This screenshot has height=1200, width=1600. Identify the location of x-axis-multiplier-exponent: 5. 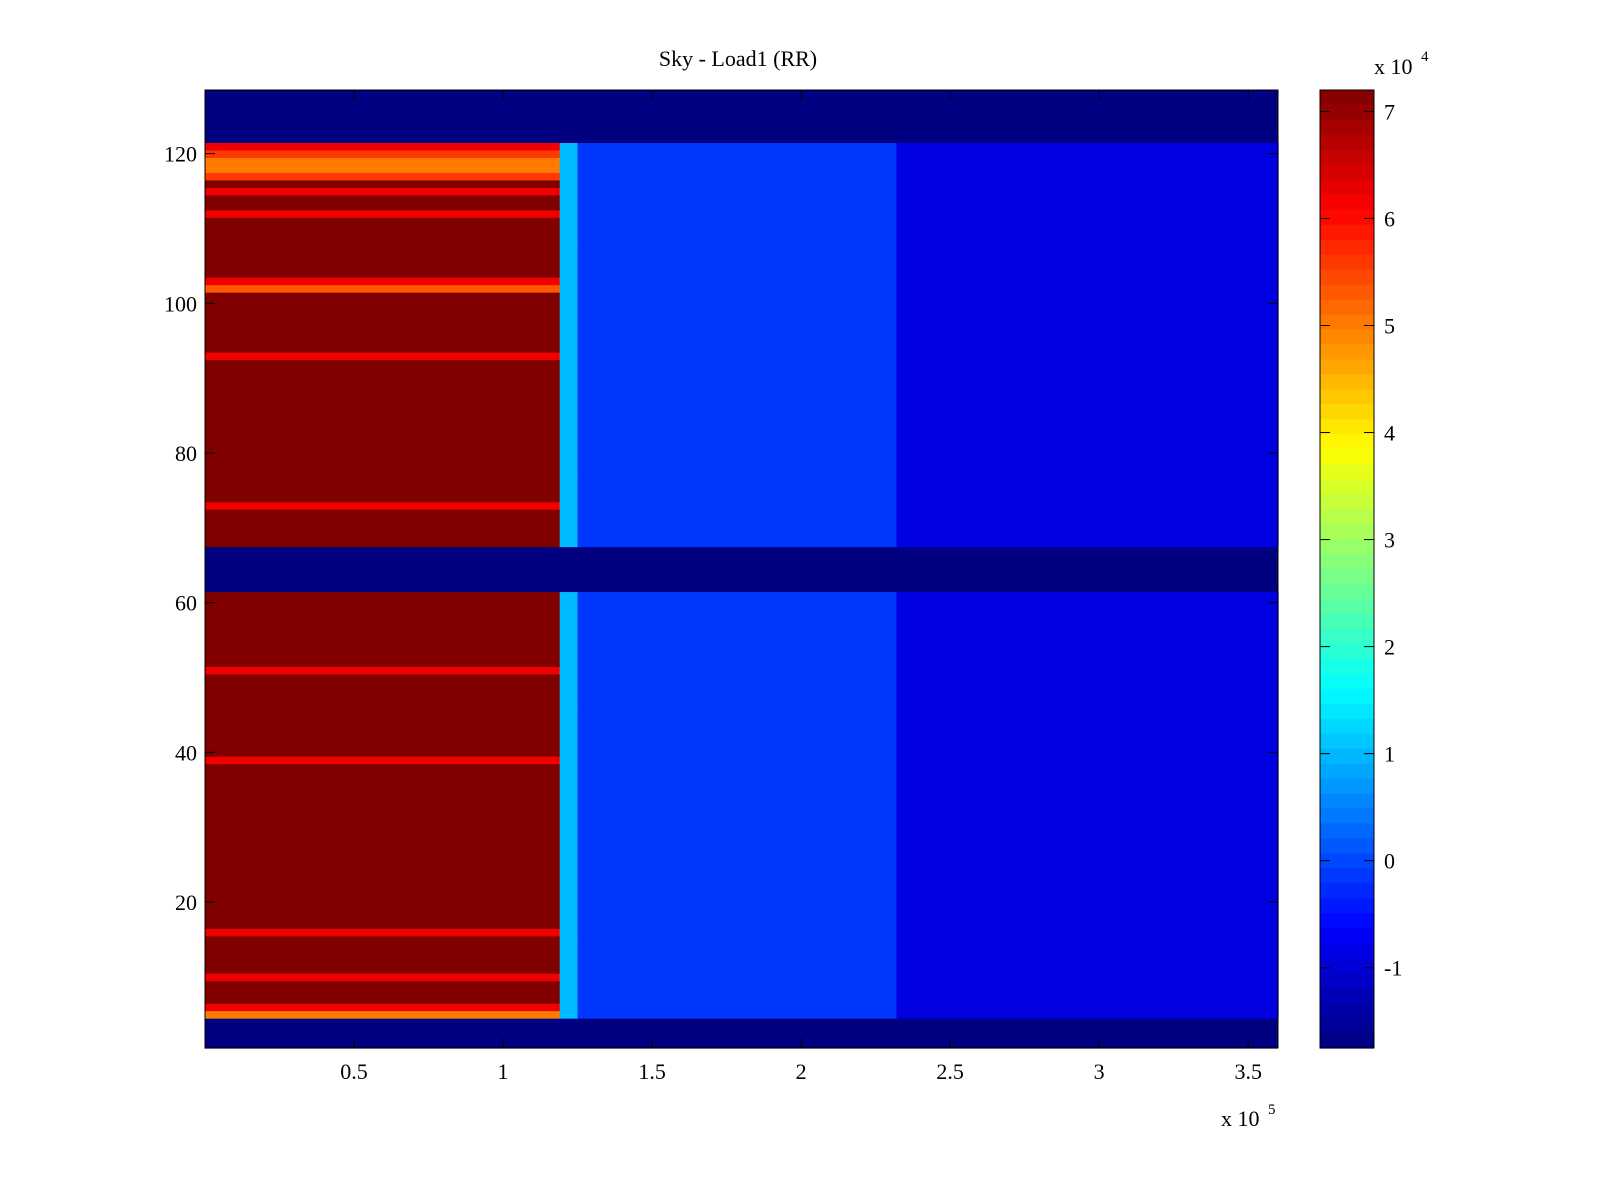
(1272, 1110).